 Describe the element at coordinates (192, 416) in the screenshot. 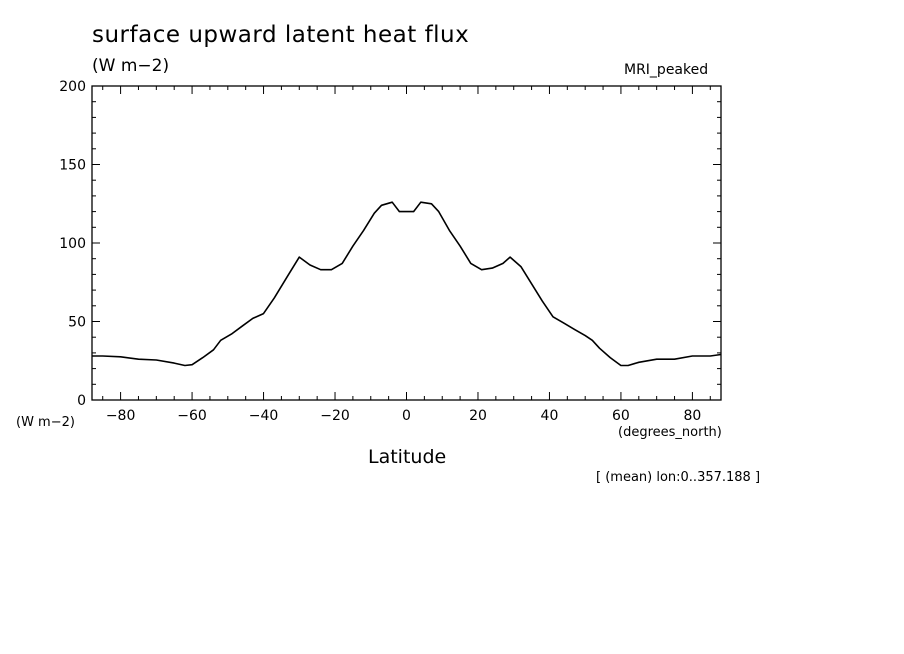

I see `x-tick-label: −60` at that location.